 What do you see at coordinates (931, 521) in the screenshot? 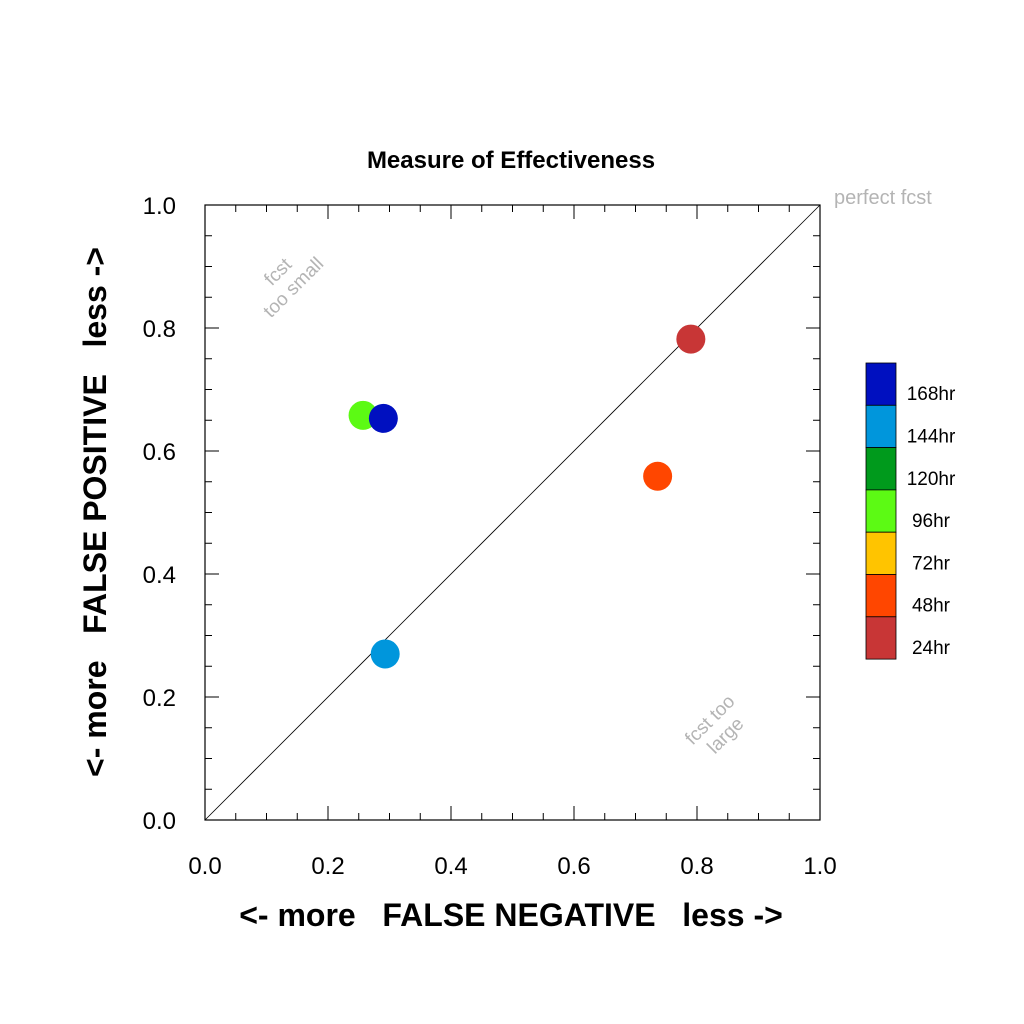
I see `legend-label: 96hr` at bounding box center [931, 521].